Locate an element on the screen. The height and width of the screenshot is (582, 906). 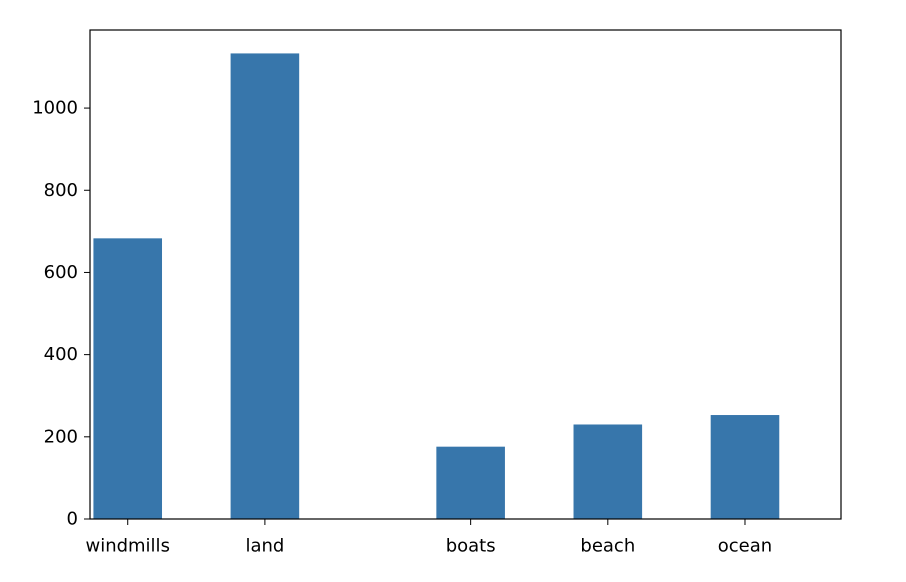
x-tick-label-land: land is located at coordinates (264, 546).